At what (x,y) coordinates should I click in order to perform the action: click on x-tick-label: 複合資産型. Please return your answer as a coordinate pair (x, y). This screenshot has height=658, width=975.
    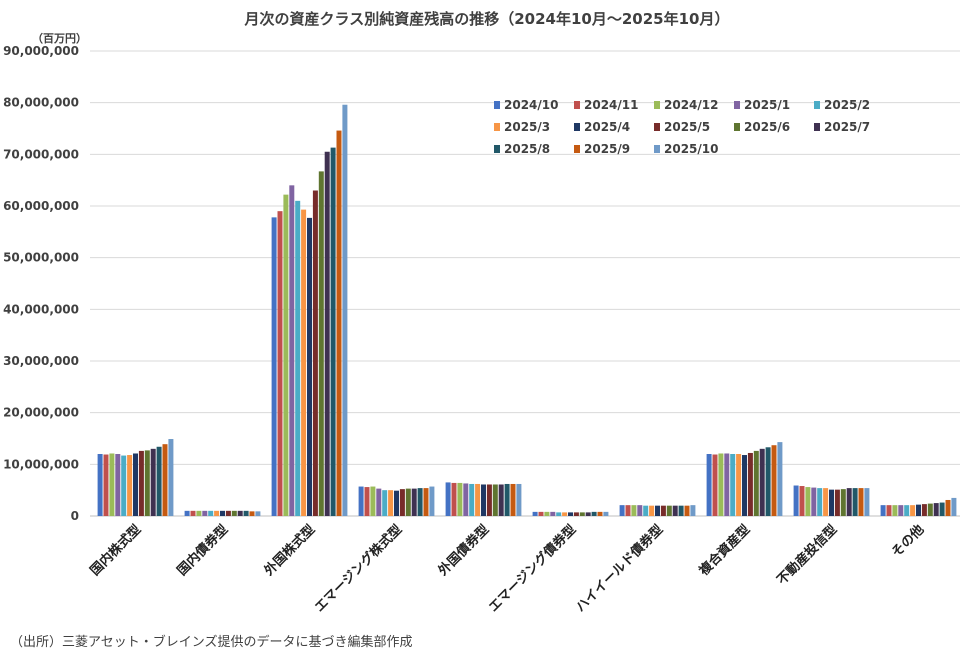
    Looking at the image, I should click on (724, 551).